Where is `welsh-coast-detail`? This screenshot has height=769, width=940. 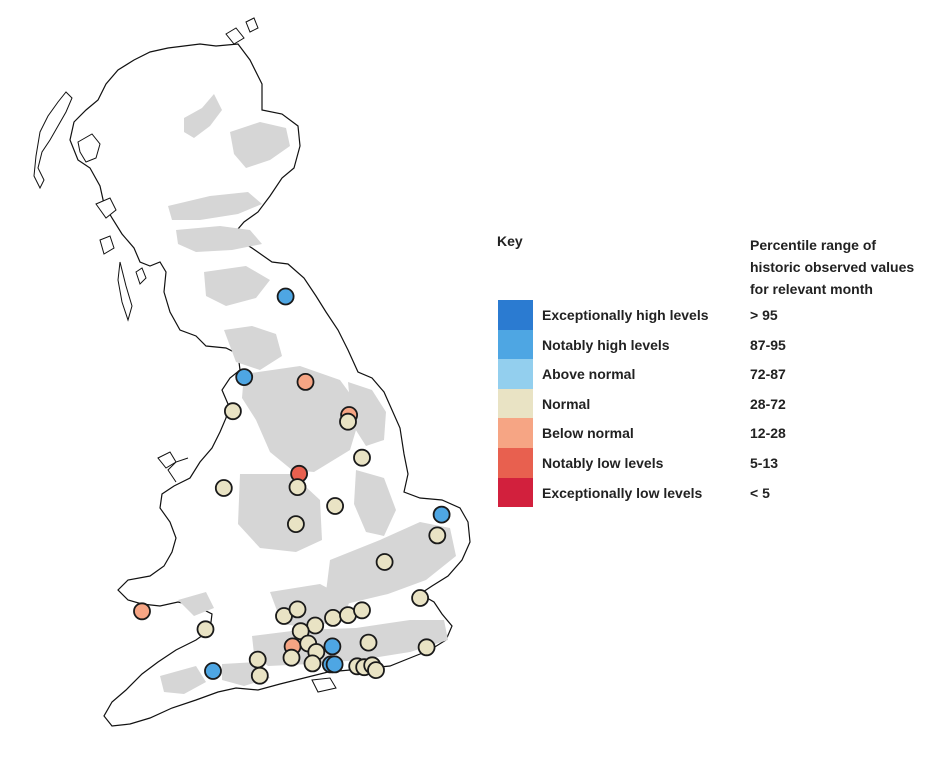
welsh-coast-detail is located at coordinates (178, 470).